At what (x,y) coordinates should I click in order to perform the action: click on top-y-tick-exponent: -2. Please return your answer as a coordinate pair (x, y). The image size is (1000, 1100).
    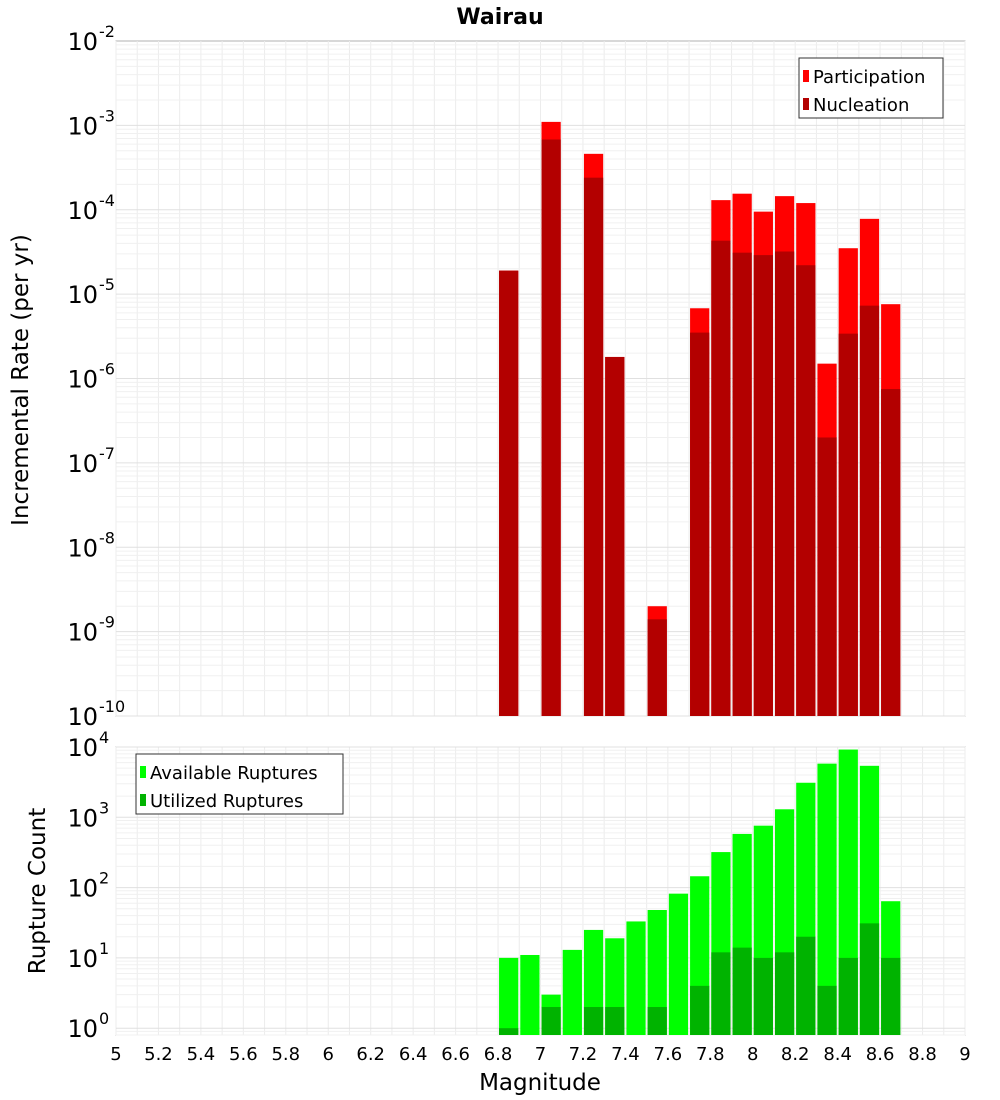
    Looking at the image, I should click on (107, 31).